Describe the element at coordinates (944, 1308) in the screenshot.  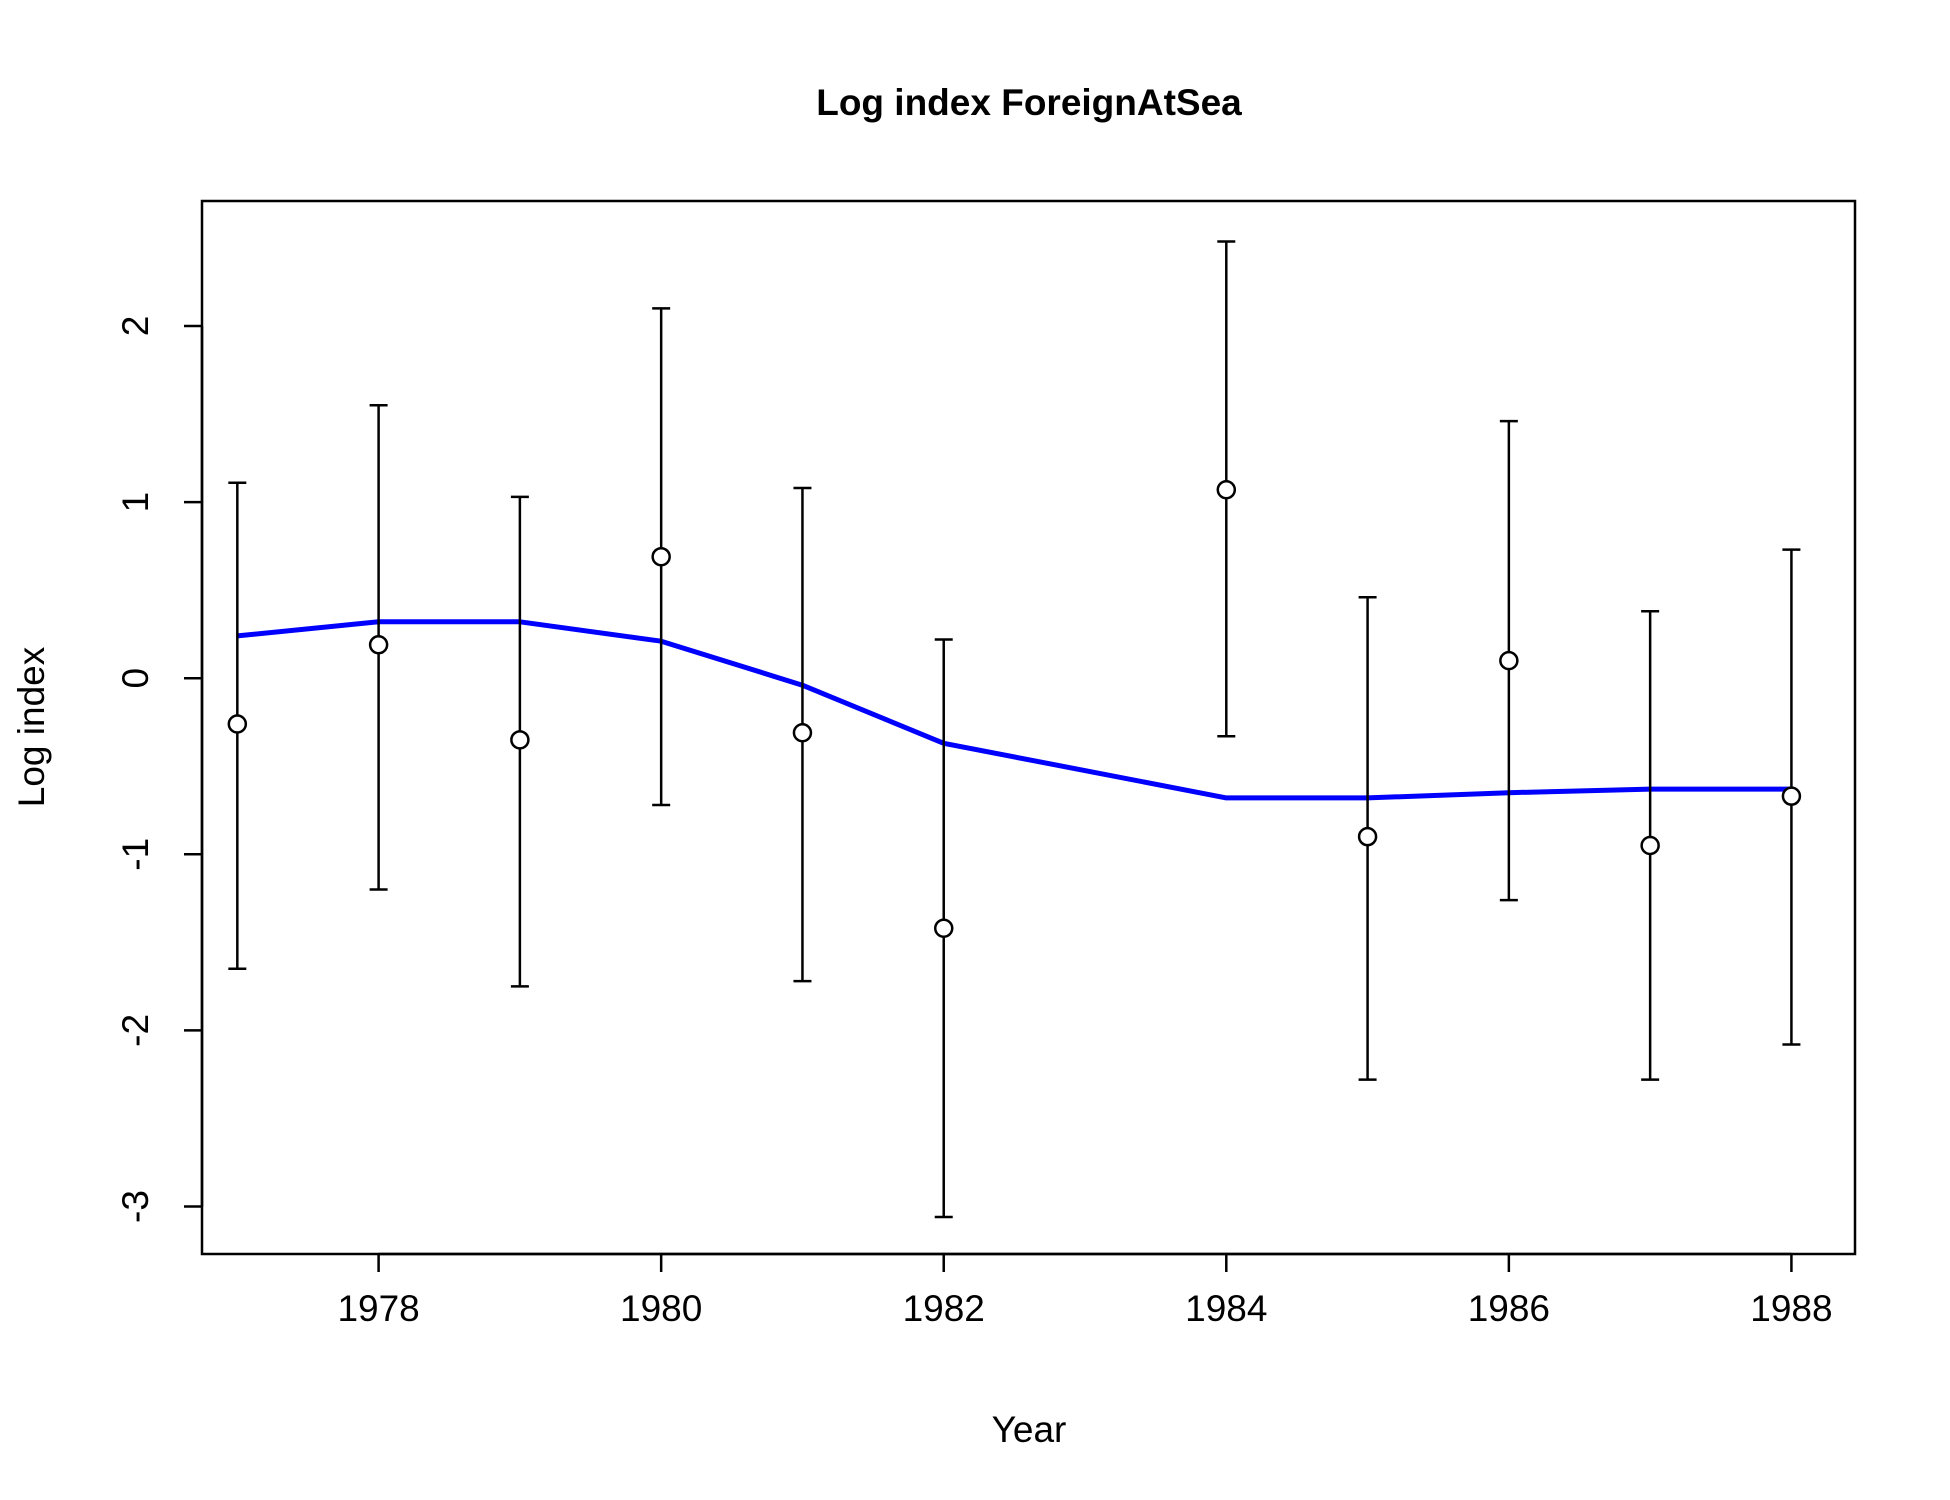
I see `x-tick-label: 1982` at that location.